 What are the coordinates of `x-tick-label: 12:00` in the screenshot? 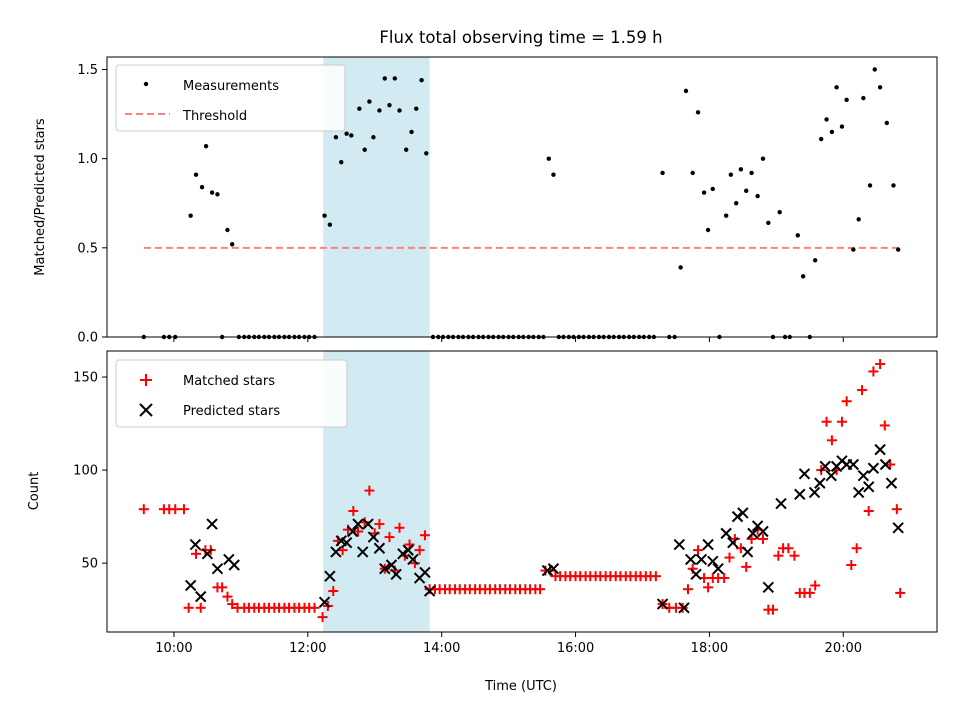 It's located at (307, 648).